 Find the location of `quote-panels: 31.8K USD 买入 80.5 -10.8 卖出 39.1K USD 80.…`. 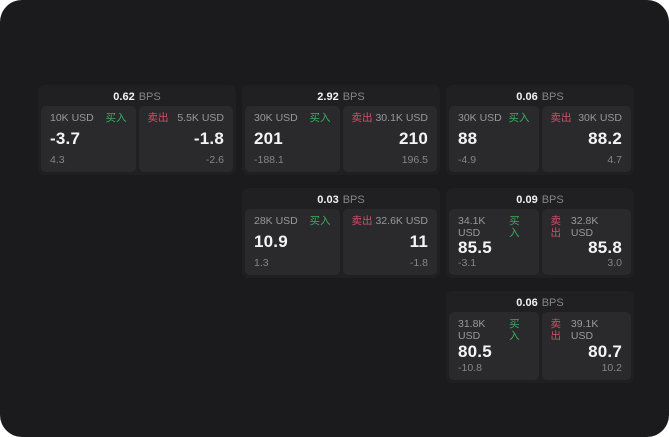

quote-panels: 31.8K USD 买入 80.5 -10.8 卖出 39.1K USD 80.… is located at coordinates (540, 346).